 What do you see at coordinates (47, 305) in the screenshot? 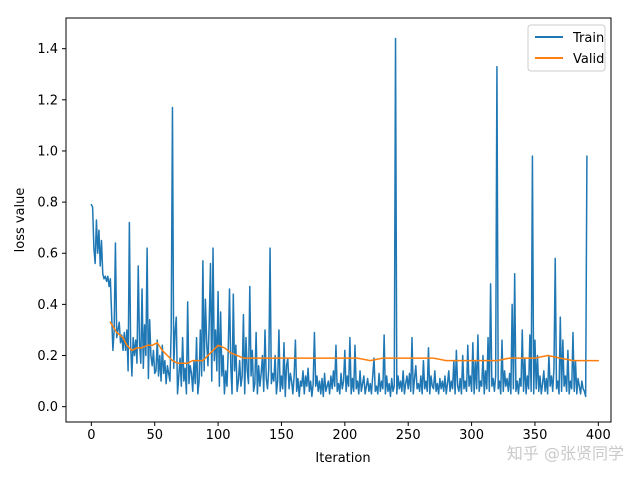
I see `y-tick-label: 0.4` at bounding box center [47, 305].